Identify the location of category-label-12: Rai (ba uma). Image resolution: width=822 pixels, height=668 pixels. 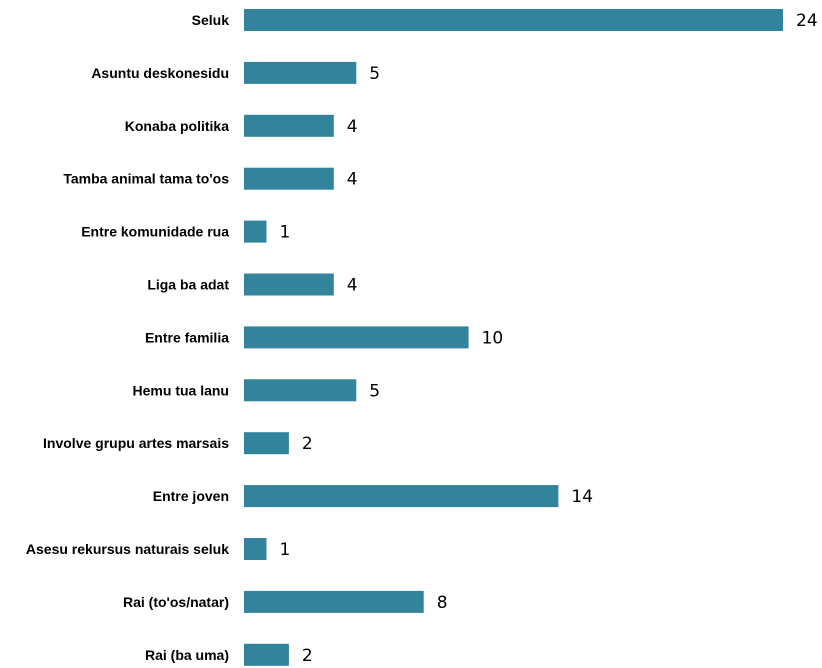
(187, 655).